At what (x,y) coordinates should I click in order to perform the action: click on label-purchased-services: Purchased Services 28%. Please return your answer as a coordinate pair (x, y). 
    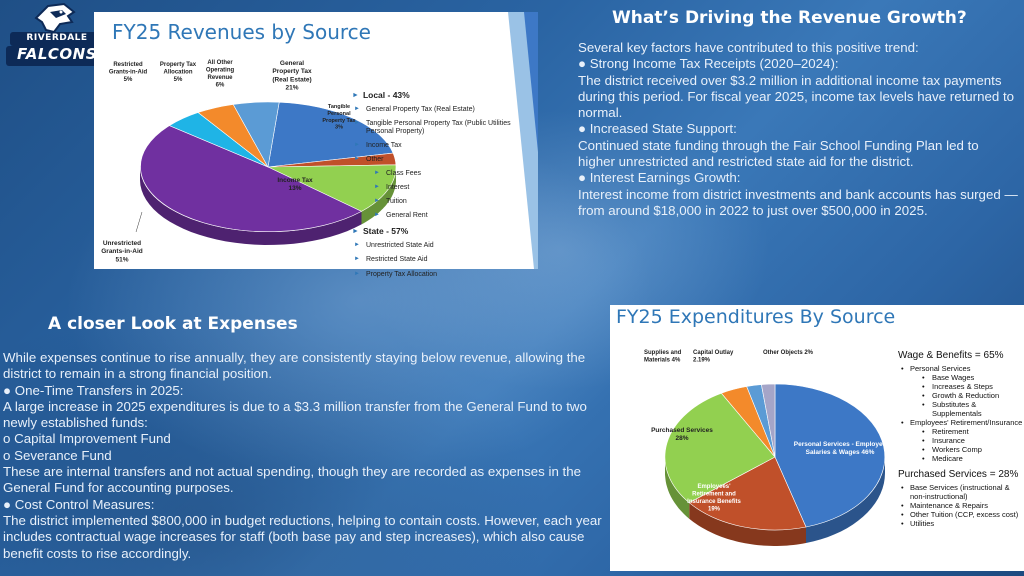
    Looking at the image, I should click on (682, 434).